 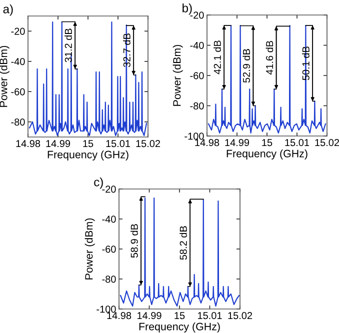 I want to click on annotation: 42.1 dB, so click(x=217, y=57).